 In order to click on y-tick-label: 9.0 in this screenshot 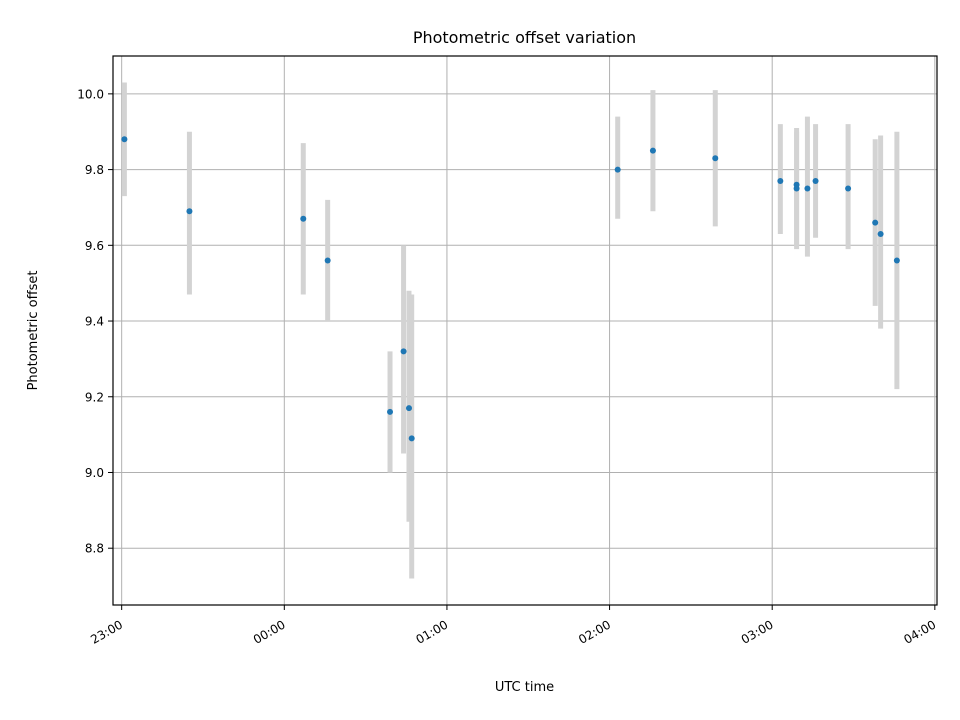, I will do `click(94, 473)`.